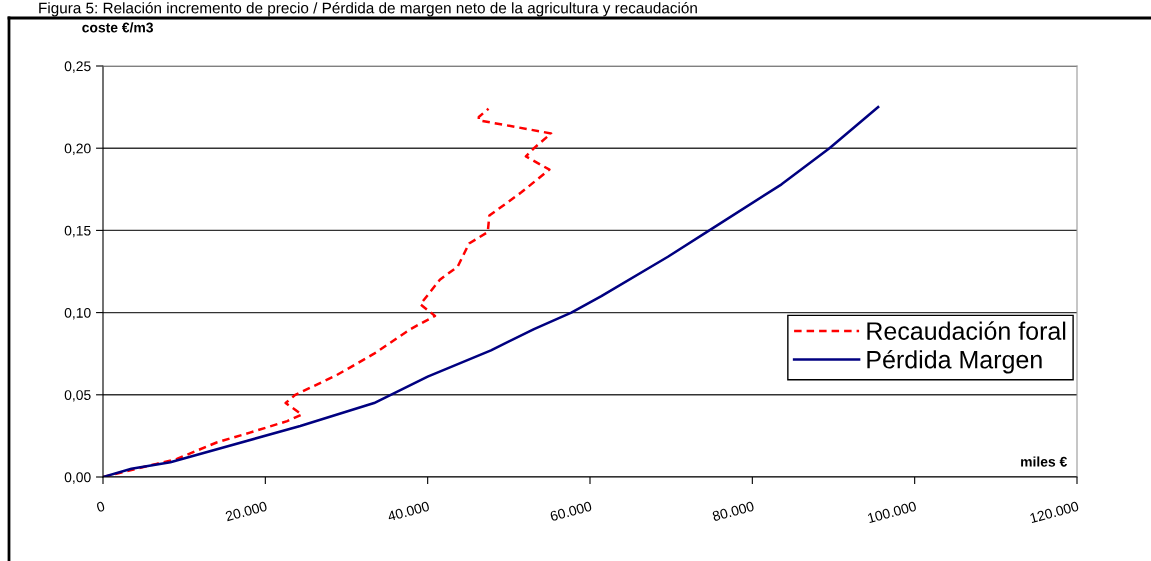 This screenshot has width=1151, height=561. Describe the element at coordinates (368, 9) in the screenshot. I see `chart-title: Figura 5: Relación incremento de precio / Pérdida de margen neto de la agricultura y recaudación` at that location.